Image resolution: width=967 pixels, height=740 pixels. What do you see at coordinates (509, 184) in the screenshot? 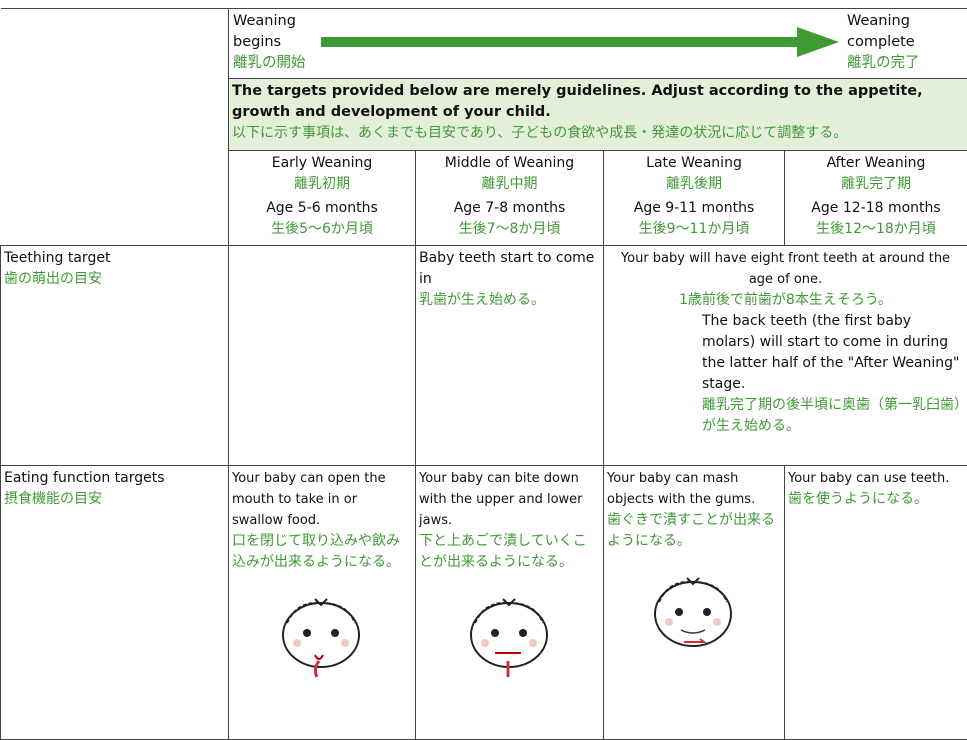
I see `stage-name-ja: 離乳中期` at bounding box center [509, 184].